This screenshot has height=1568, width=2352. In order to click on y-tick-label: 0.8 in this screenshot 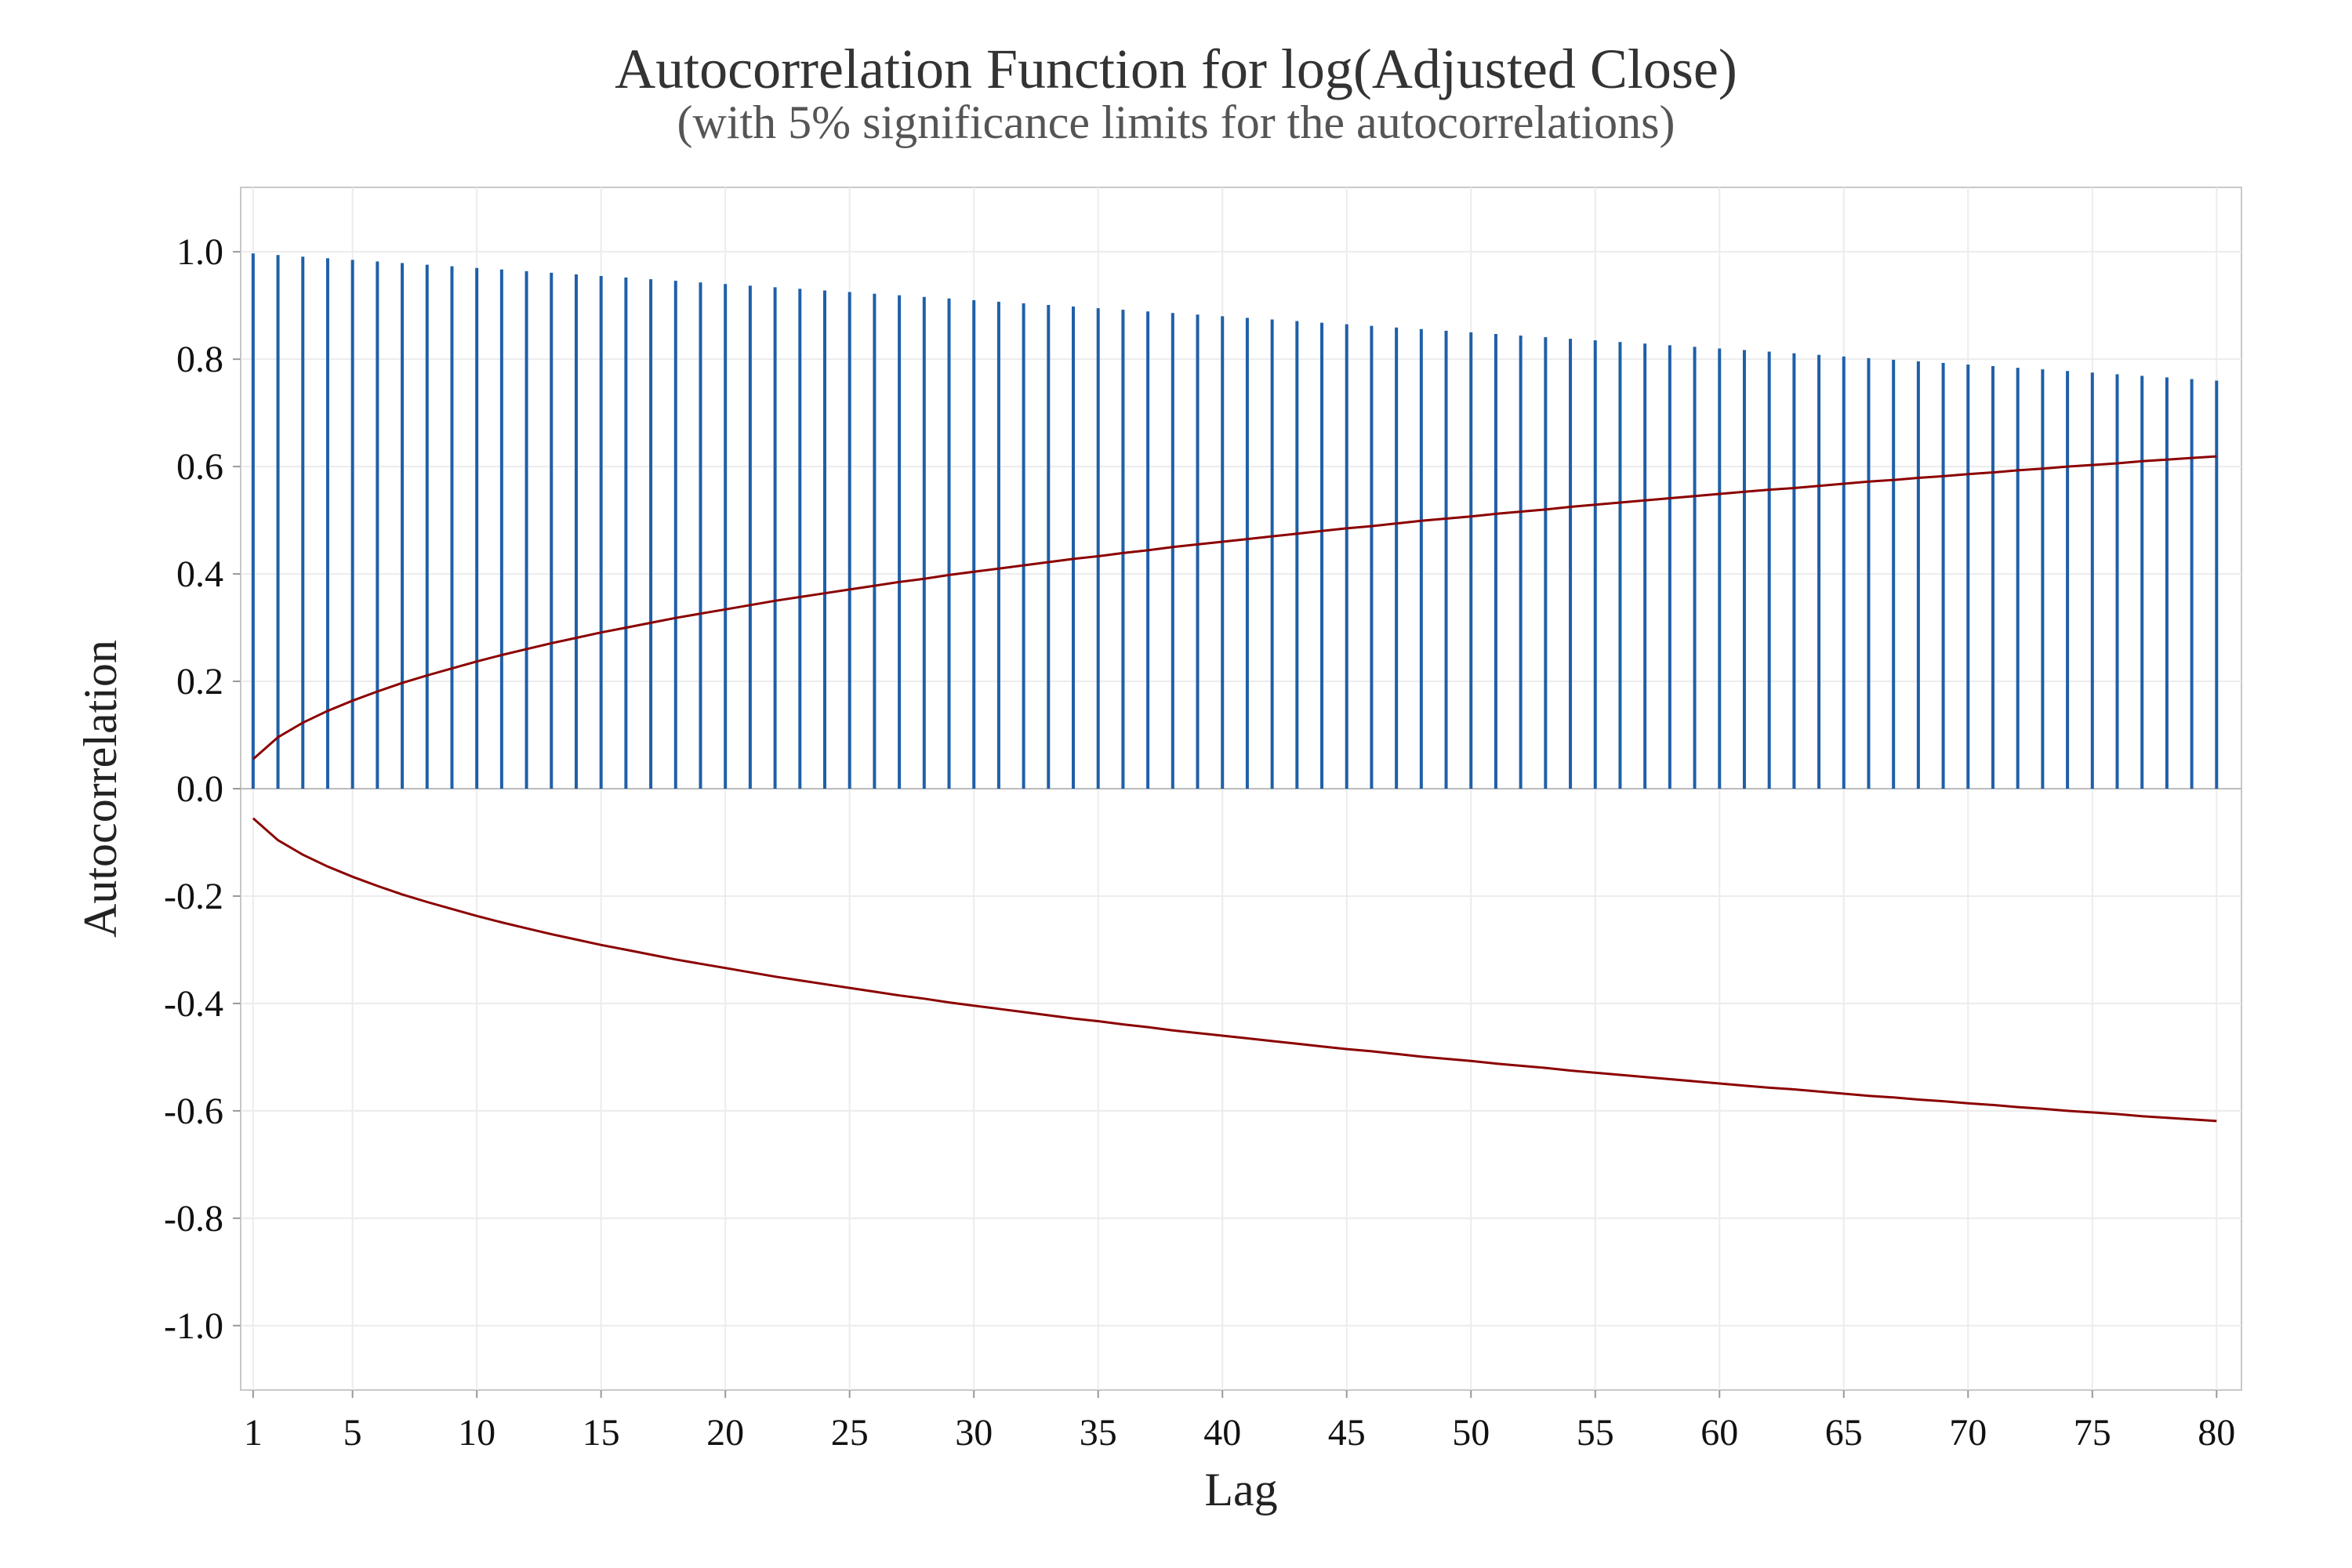, I will do `click(199, 359)`.